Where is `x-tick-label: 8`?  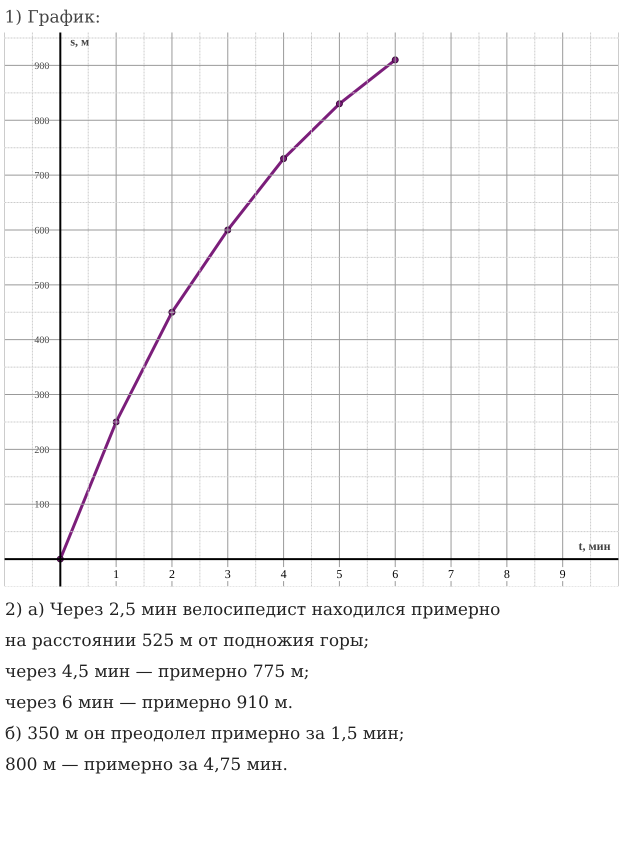 x-tick-label: 8 is located at coordinates (507, 574).